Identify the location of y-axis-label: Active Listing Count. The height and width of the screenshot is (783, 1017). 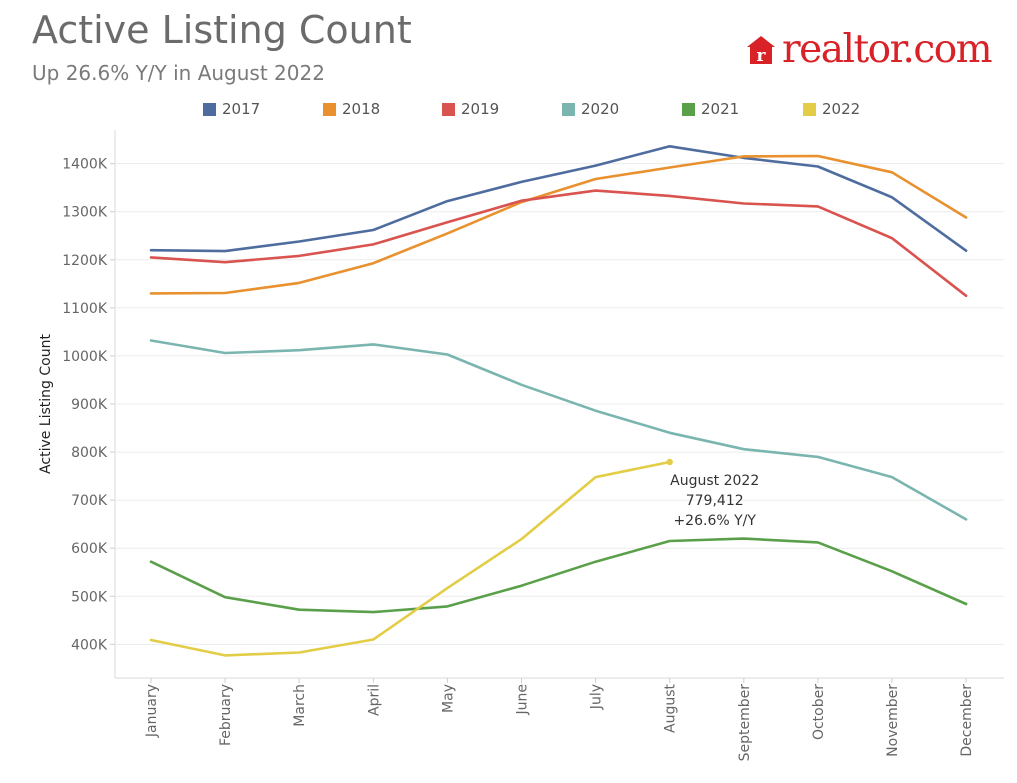
(46, 404).